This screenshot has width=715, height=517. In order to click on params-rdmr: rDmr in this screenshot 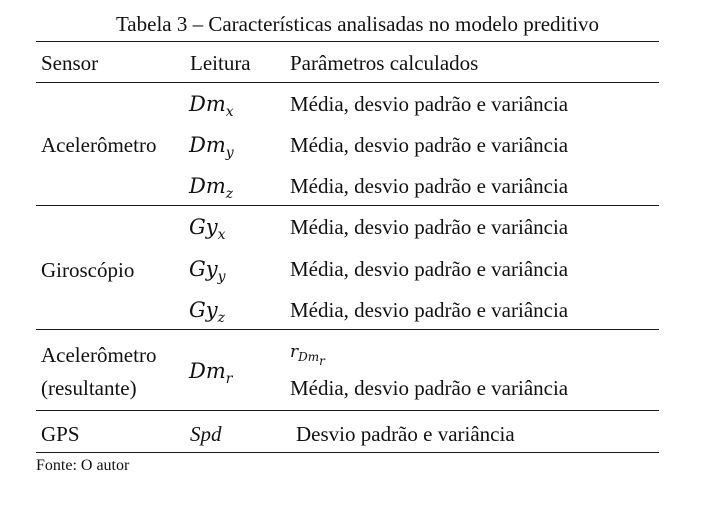, I will do `click(307, 355)`.